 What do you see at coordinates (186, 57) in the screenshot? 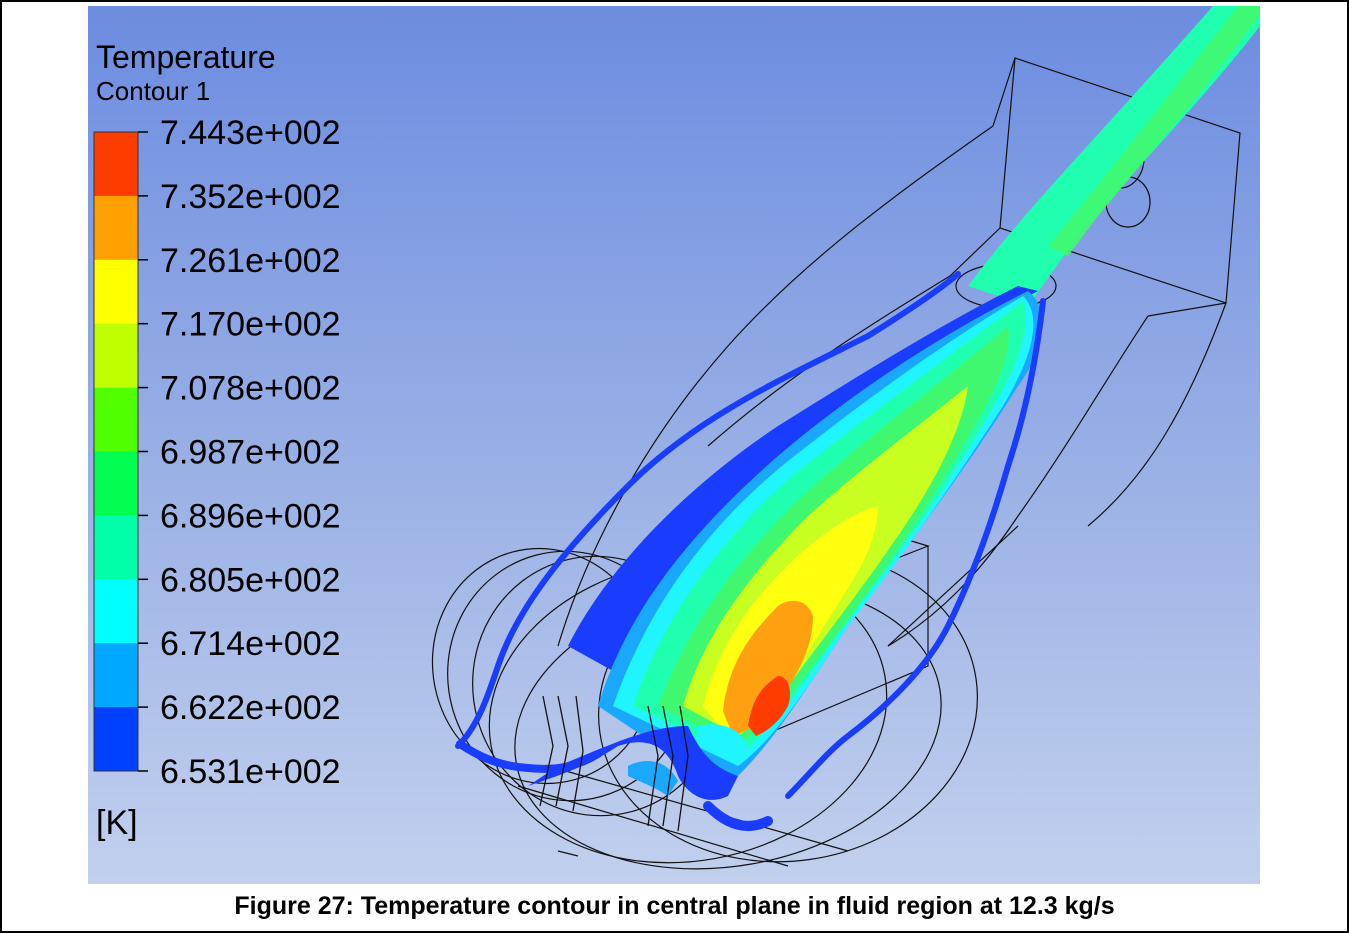
I see `legend-title: Temperature` at bounding box center [186, 57].